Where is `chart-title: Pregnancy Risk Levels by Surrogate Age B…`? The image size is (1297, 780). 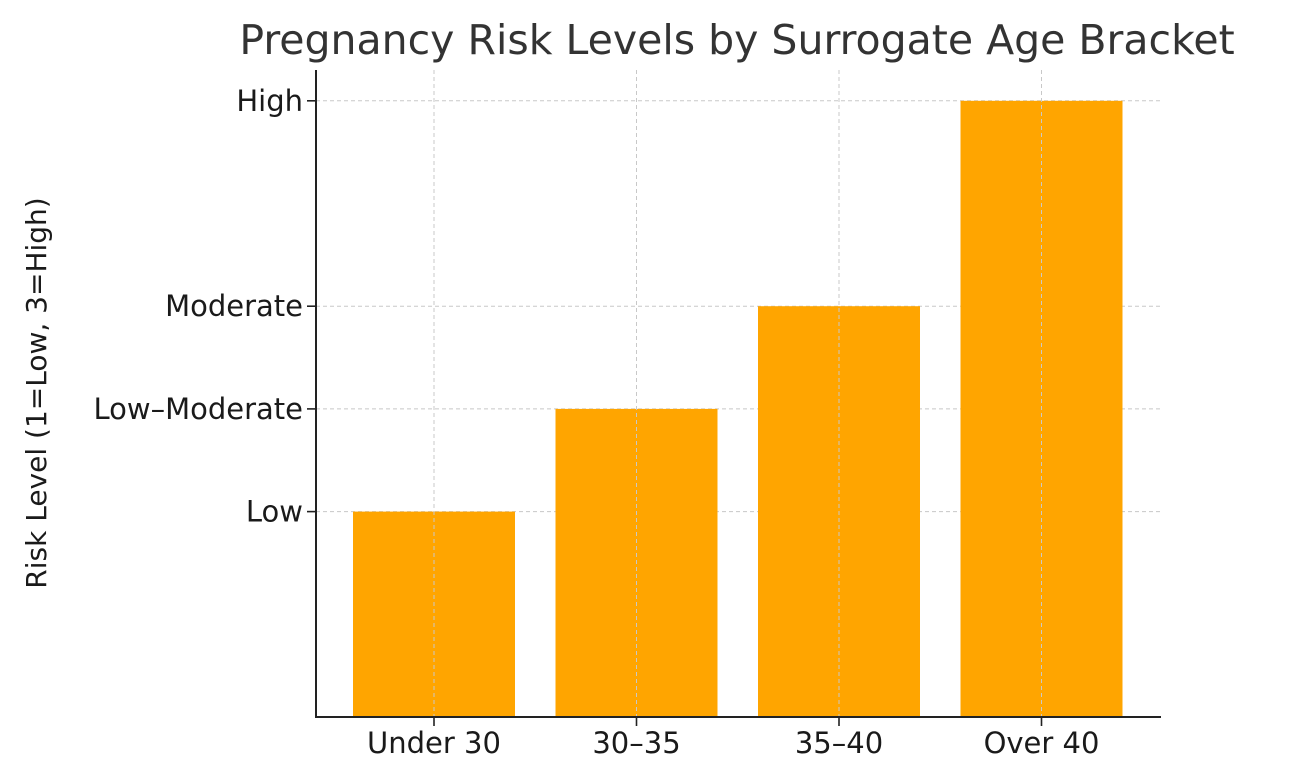
chart-title: Pregnancy Risk Levels by Surrogate Age B… is located at coordinates (736, 40).